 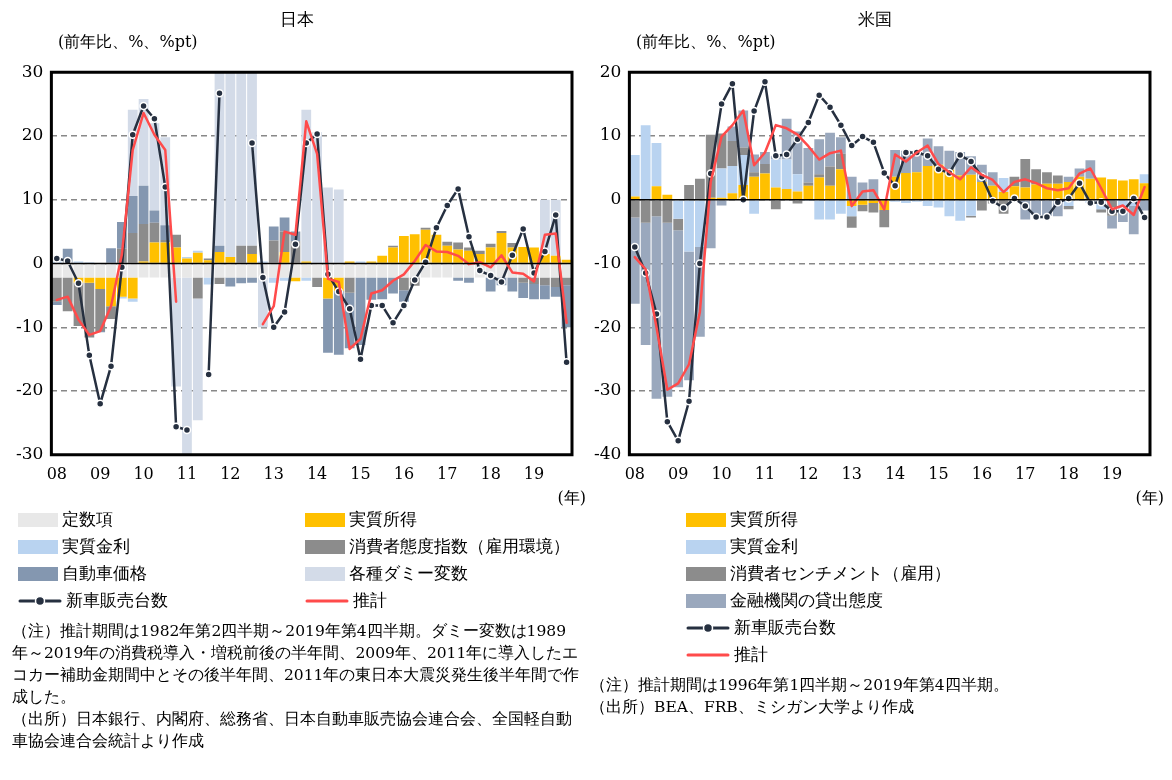 What do you see at coordinates (296, 664) in the screenshot?
I see `text: （注）推計期間は1982年第2四半期～2019年第4四半期。ダミー変数は1989年～2019年の消費税導入・増税前後の半年間、2009年、2011年に導入したエコカー補助金期間中とその後半年間、2011年の東日本大震災発生後半年間で作成した。` at bounding box center [296, 664].